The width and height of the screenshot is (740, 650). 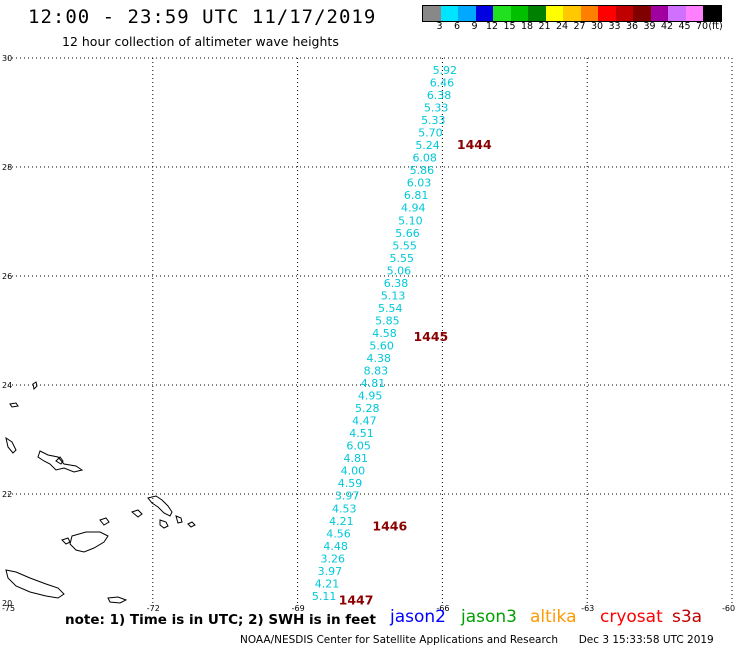 I want to click on wave-height-value: 5.66, so click(x=407, y=233).